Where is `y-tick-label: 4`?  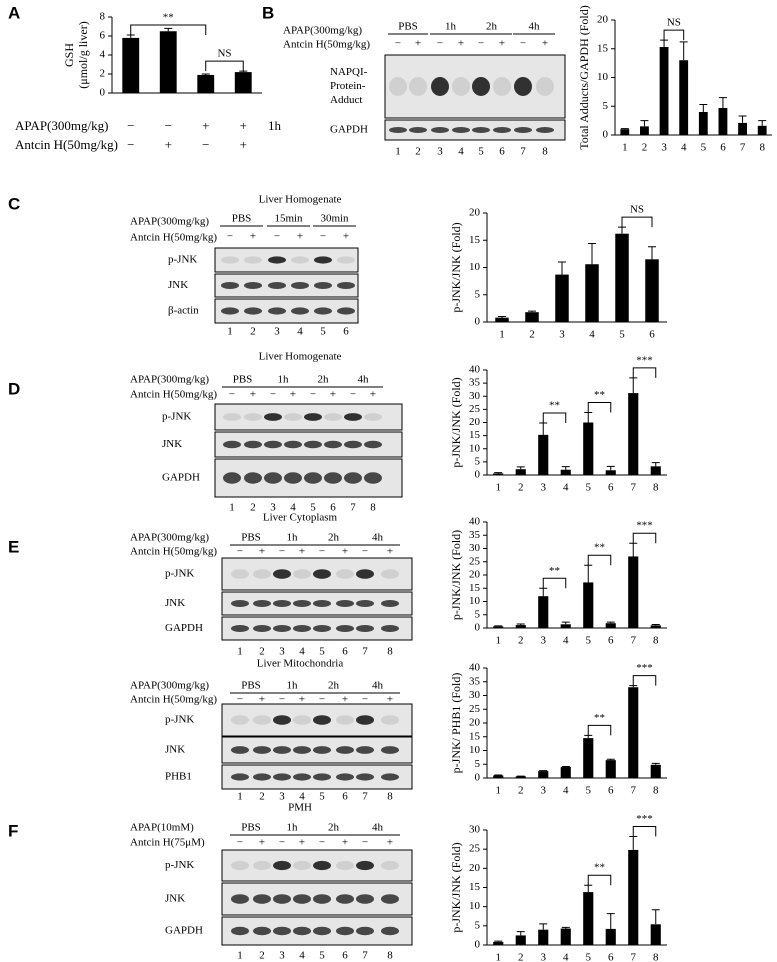
y-tick-label: 4 is located at coordinates (103, 55).